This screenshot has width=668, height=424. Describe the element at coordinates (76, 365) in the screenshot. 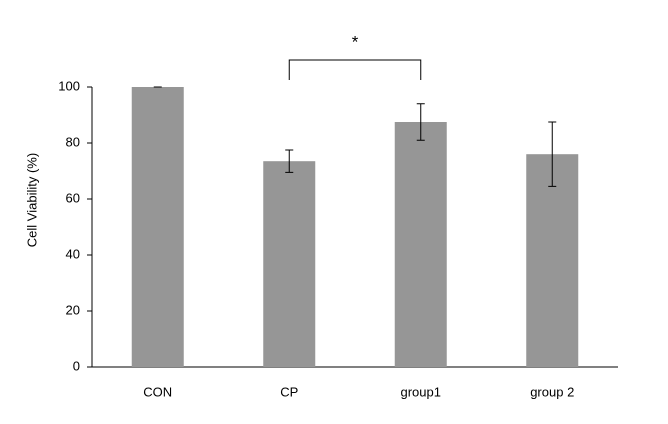

I see `y-tick-label: 0` at that location.